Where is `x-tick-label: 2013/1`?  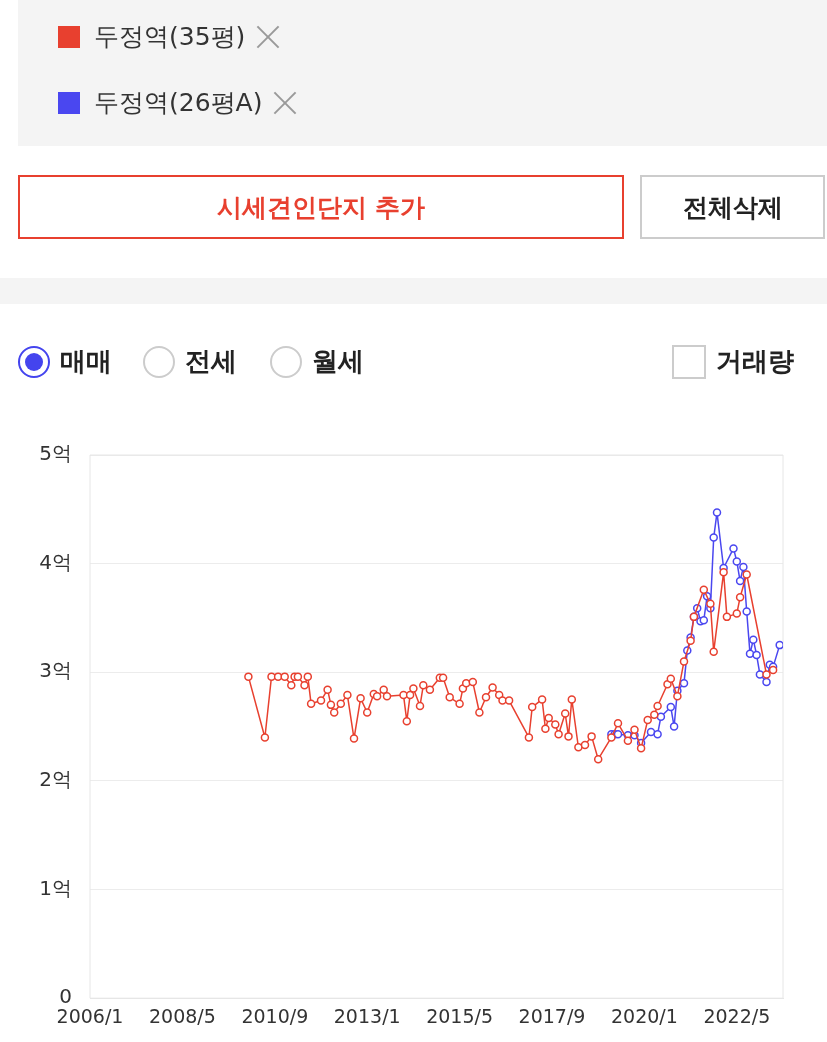
x-tick-label: 2013/1 is located at coordinates (367, 1015).